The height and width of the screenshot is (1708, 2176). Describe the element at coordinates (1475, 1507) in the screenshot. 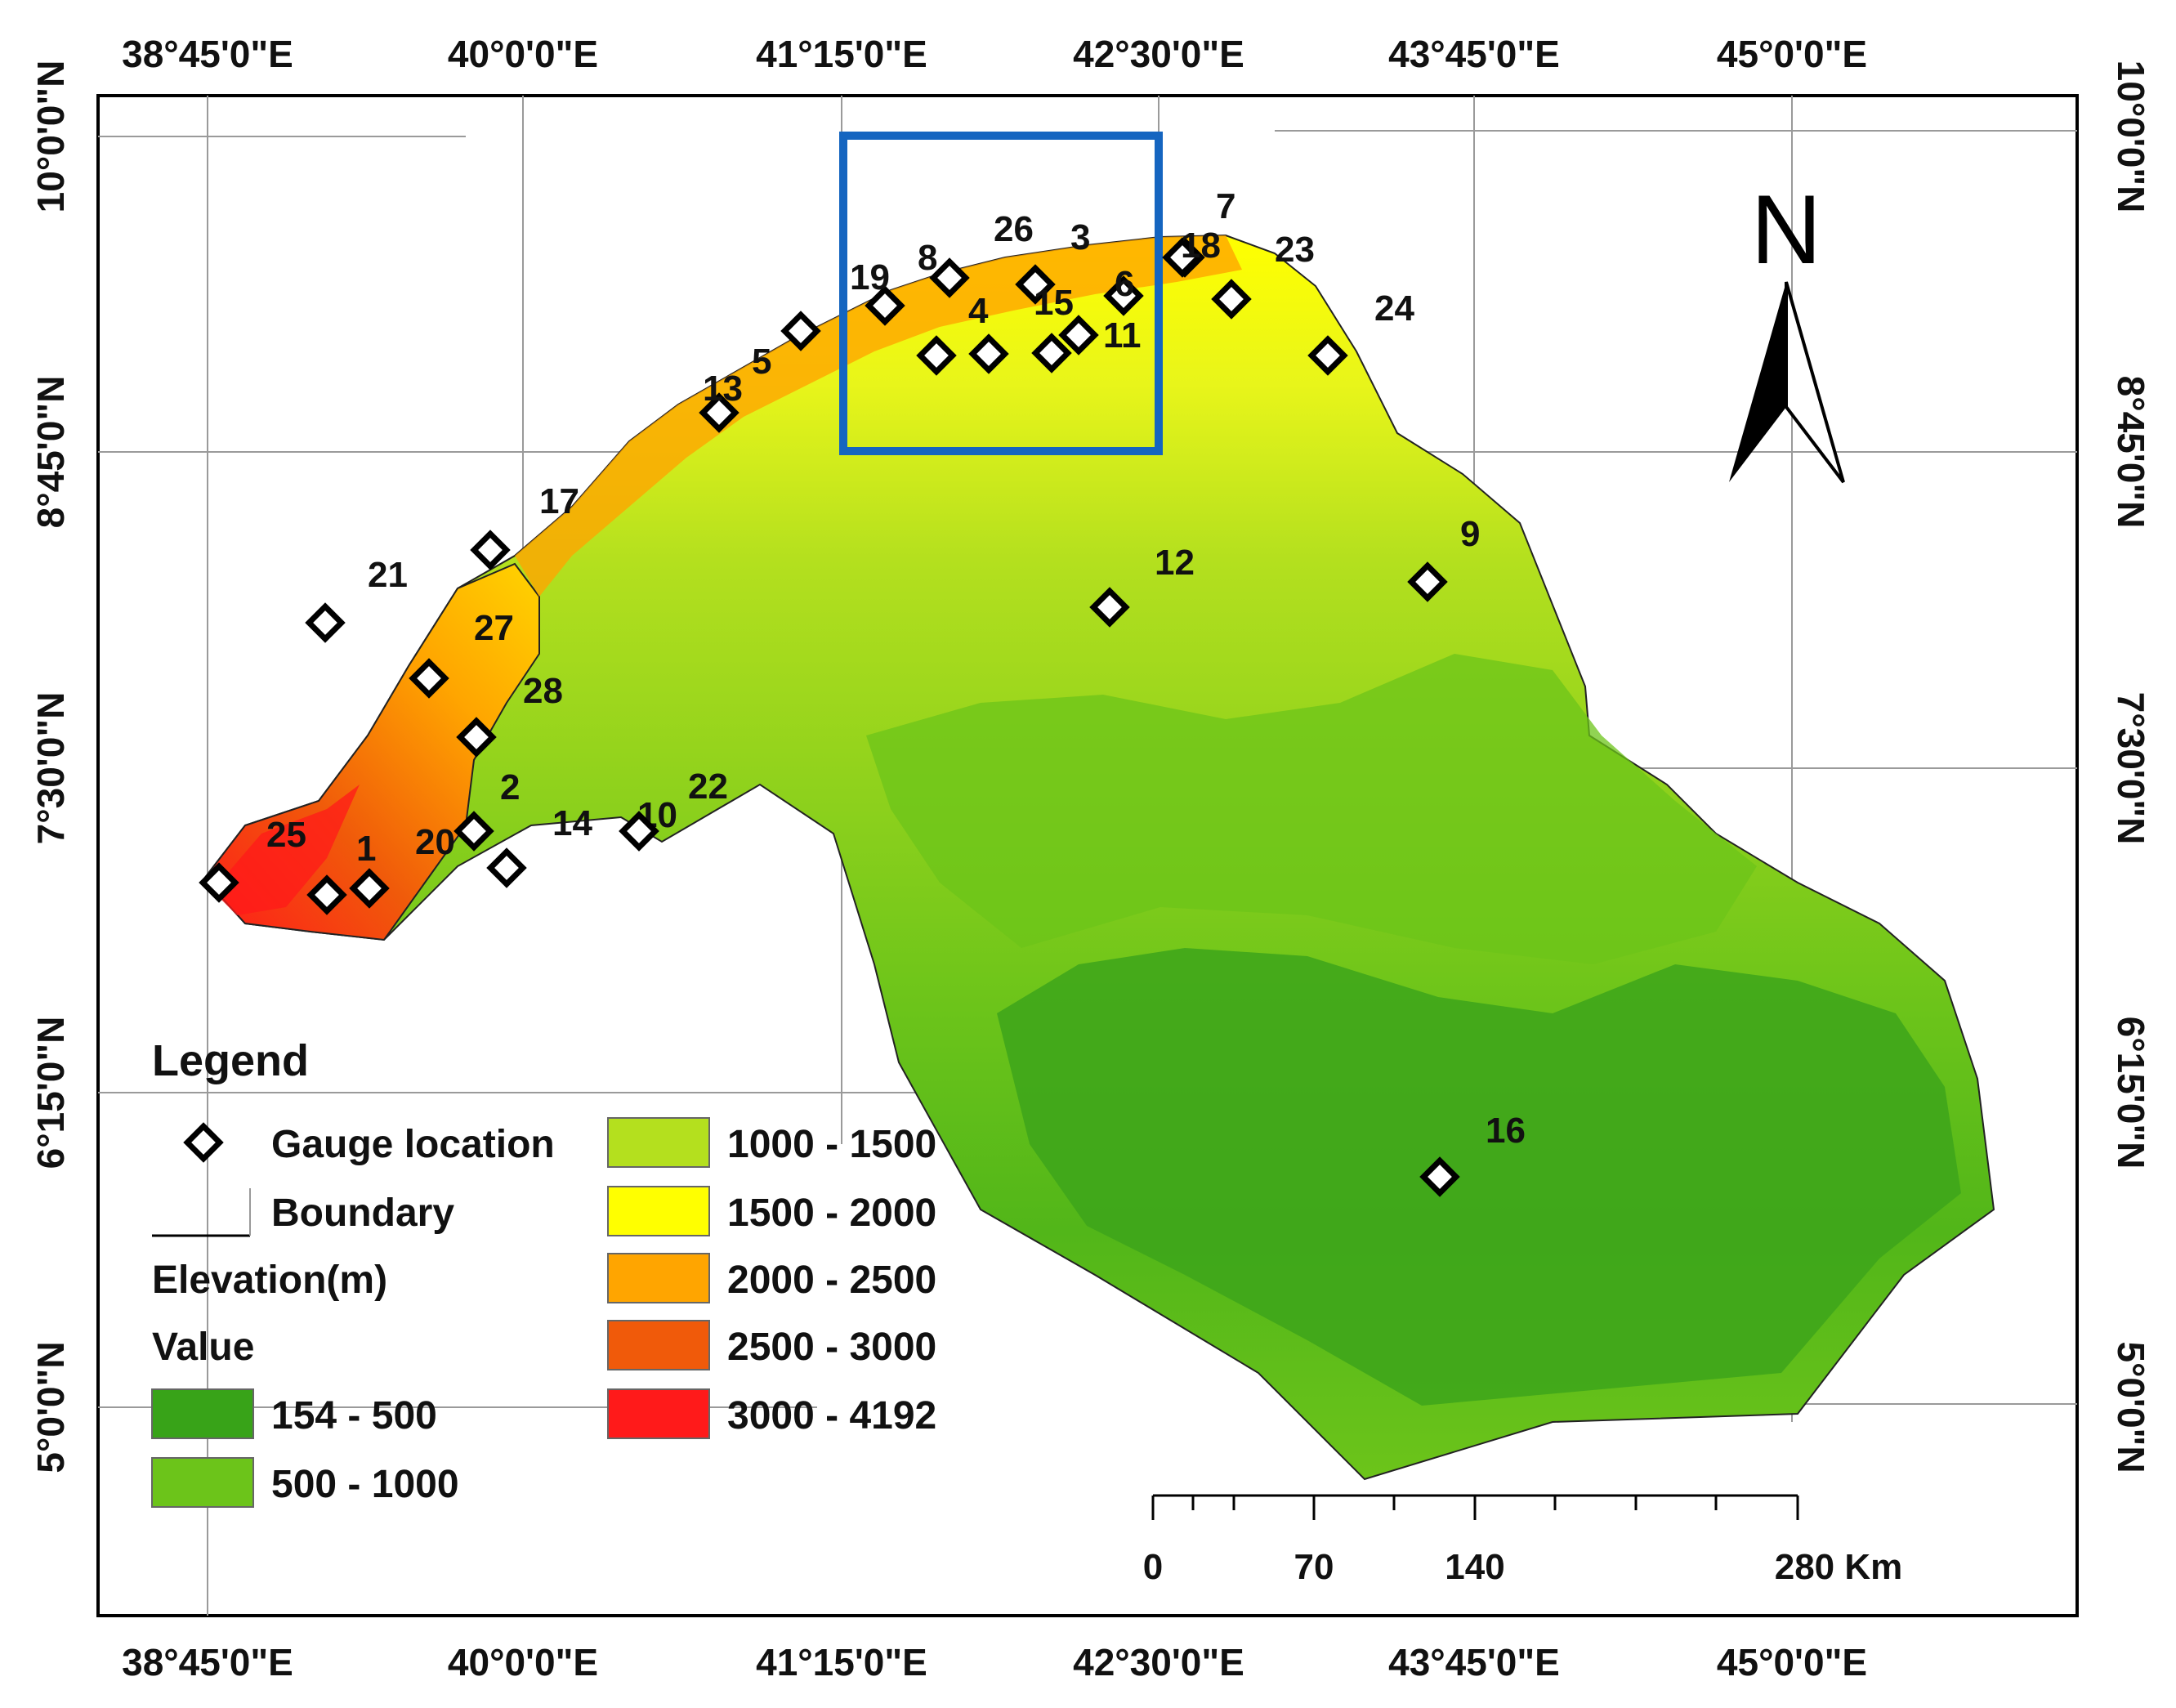

I see `scale-bar` at that location.